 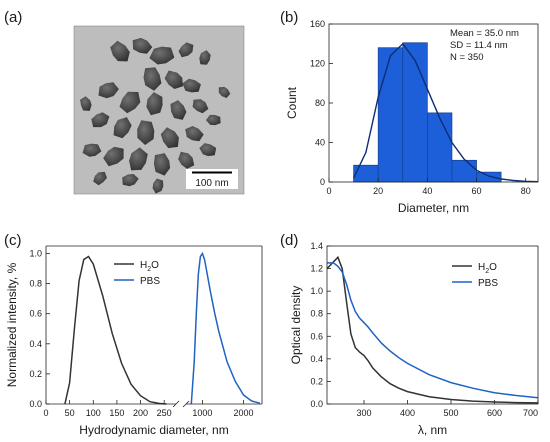 What do you see at coordinates (13, 17) in the screenshot?
I see `panel-label-a: (a)` at bounding box center [13, 17].